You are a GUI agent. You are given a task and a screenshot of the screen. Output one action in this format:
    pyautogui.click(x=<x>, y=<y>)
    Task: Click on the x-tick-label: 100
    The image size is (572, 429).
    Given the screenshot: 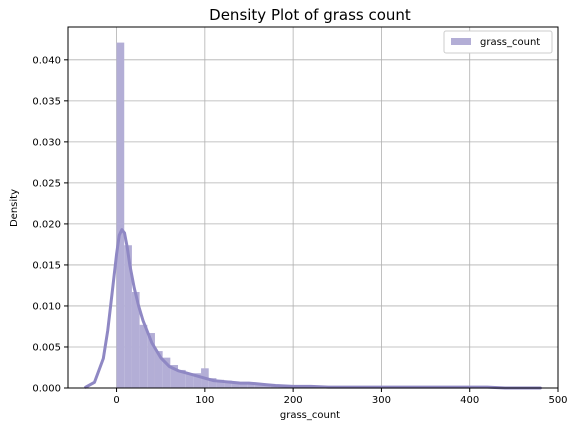 What is the action you would take?
    pyautogui.click(x=204, y=400)
    